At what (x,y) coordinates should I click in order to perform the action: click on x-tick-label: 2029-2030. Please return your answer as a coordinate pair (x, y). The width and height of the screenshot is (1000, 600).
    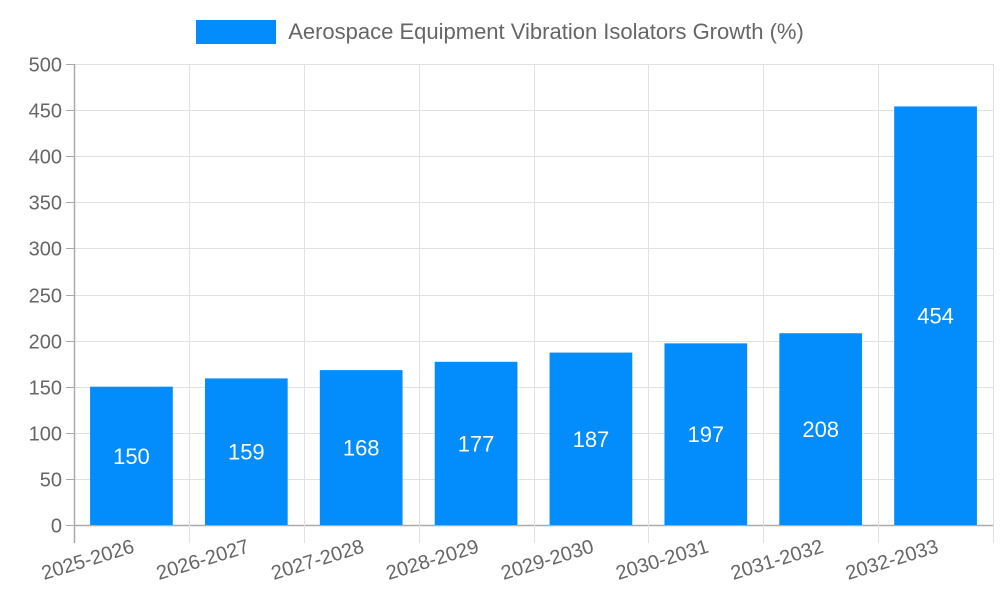
    Looking at the image, I should click on (547, 560).